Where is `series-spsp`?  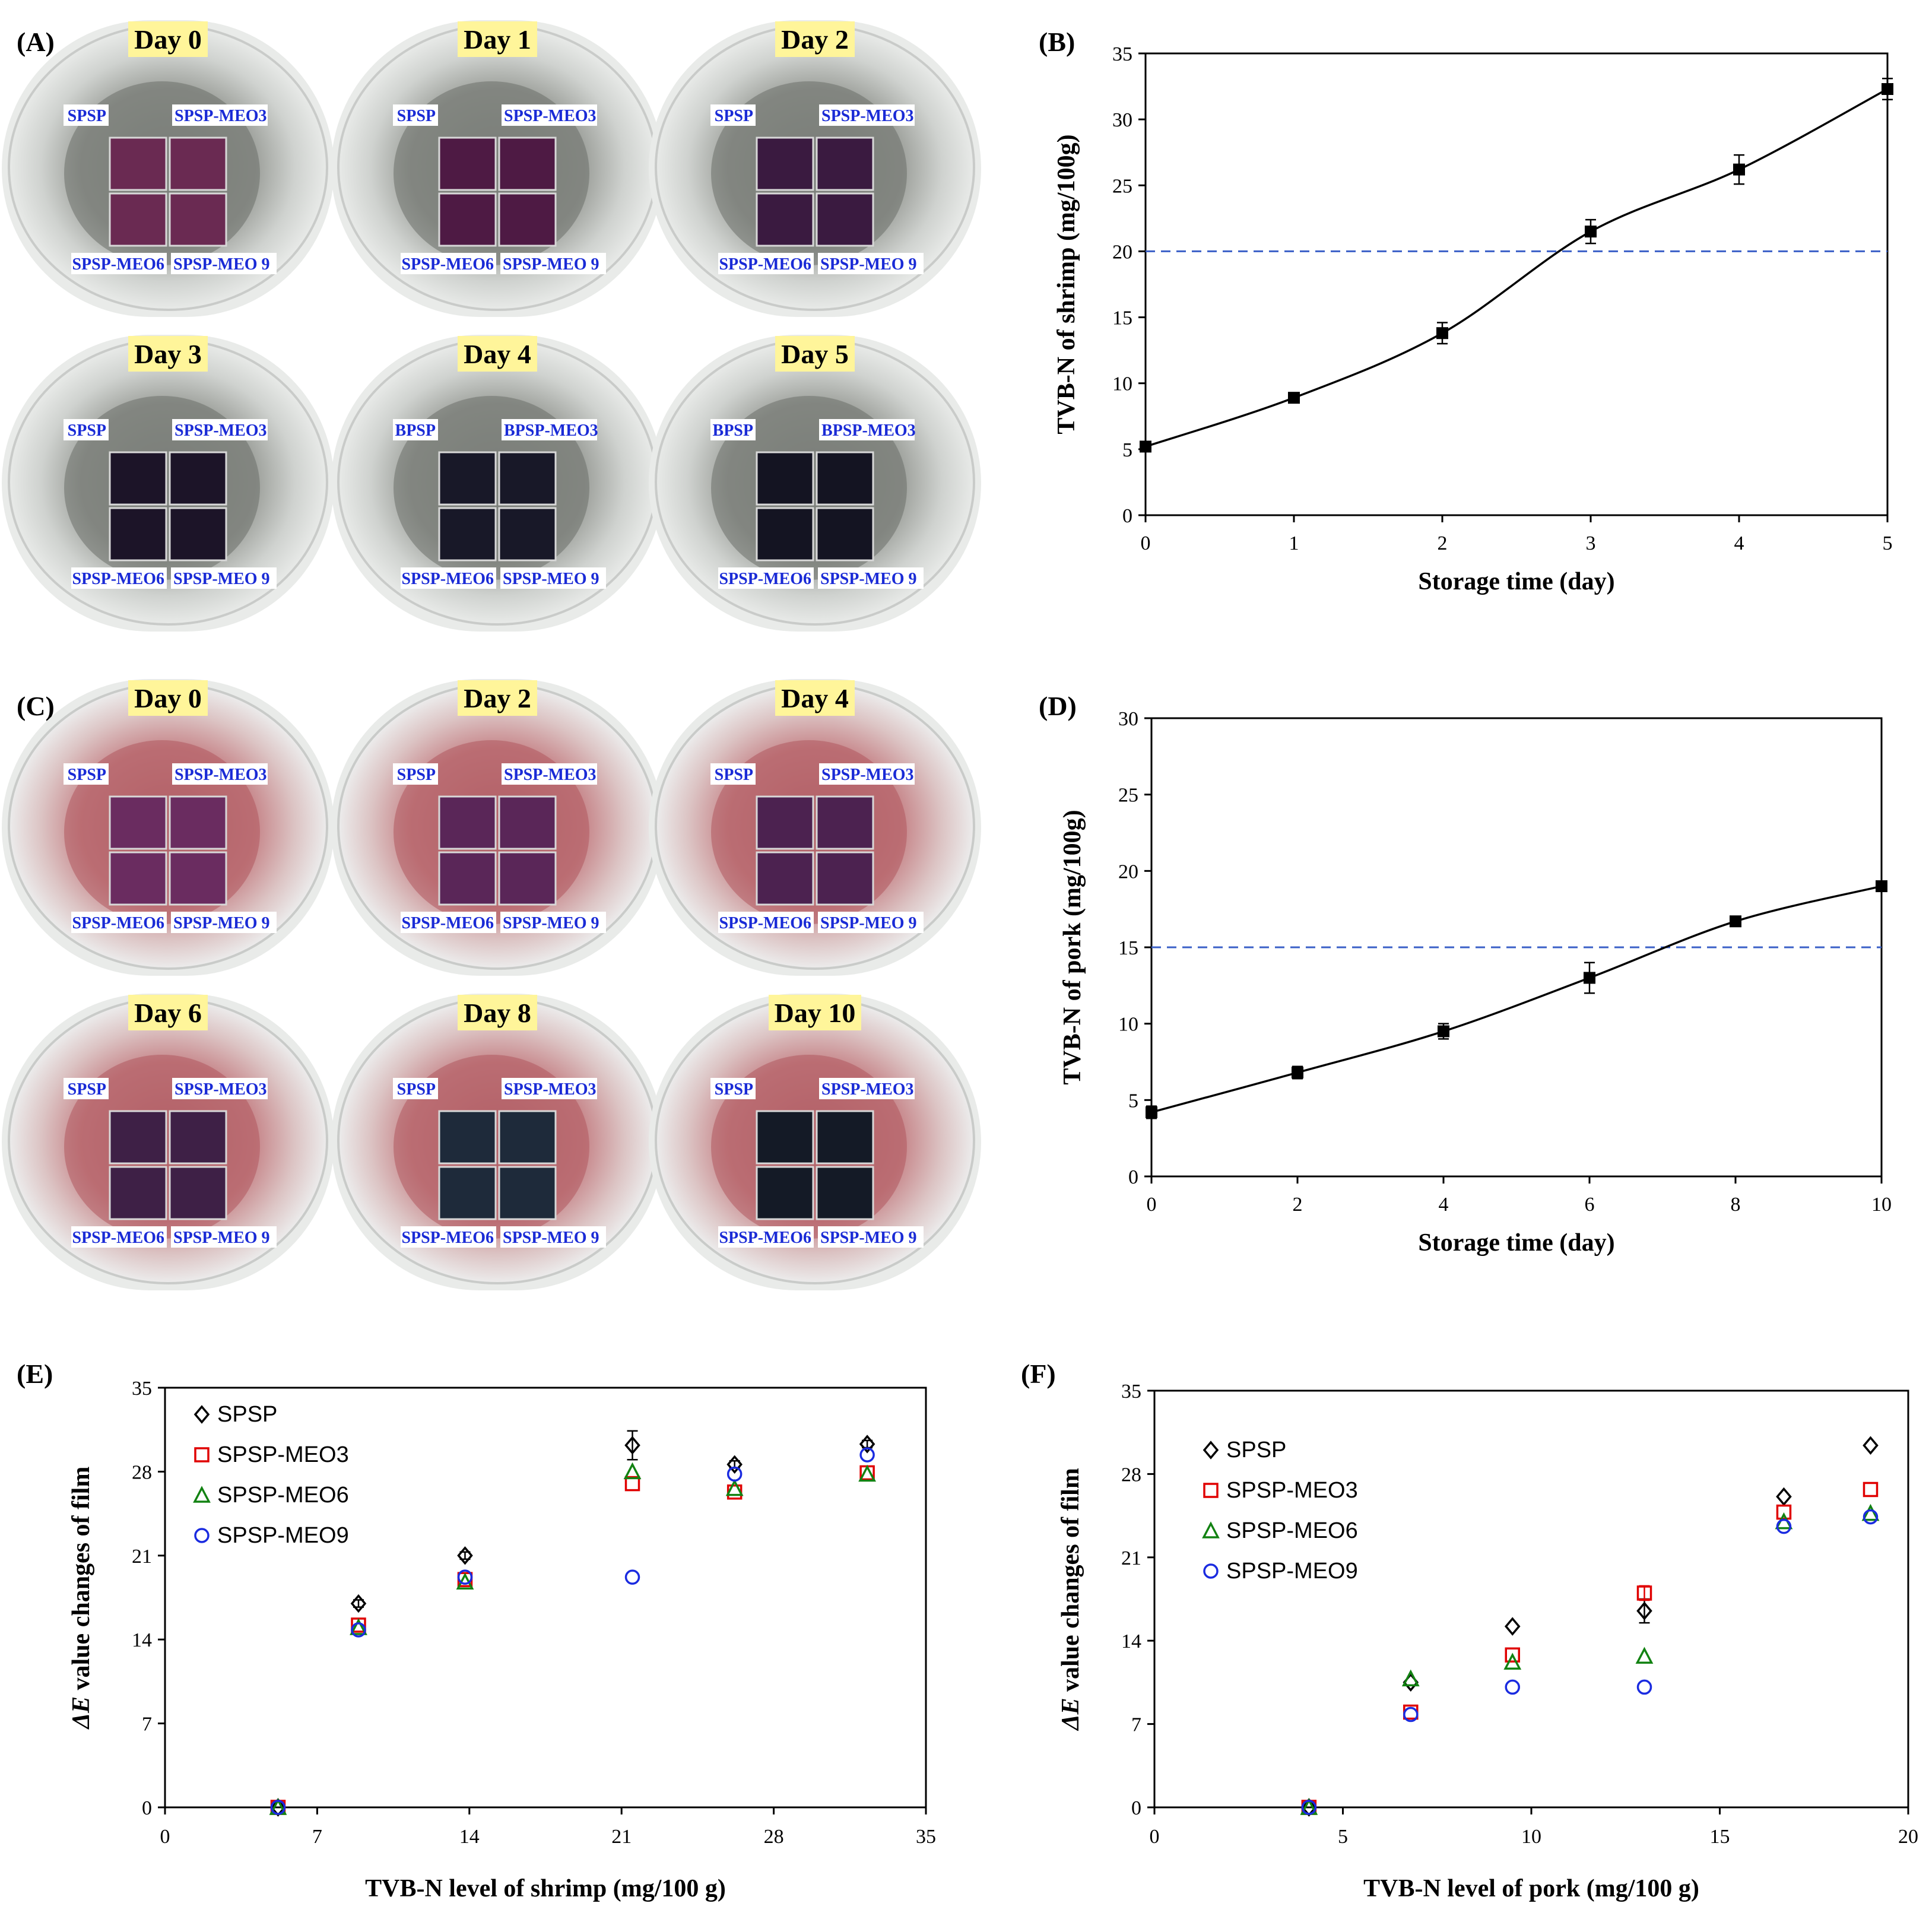 series-spsp is located at coordinates (1590, 1626).